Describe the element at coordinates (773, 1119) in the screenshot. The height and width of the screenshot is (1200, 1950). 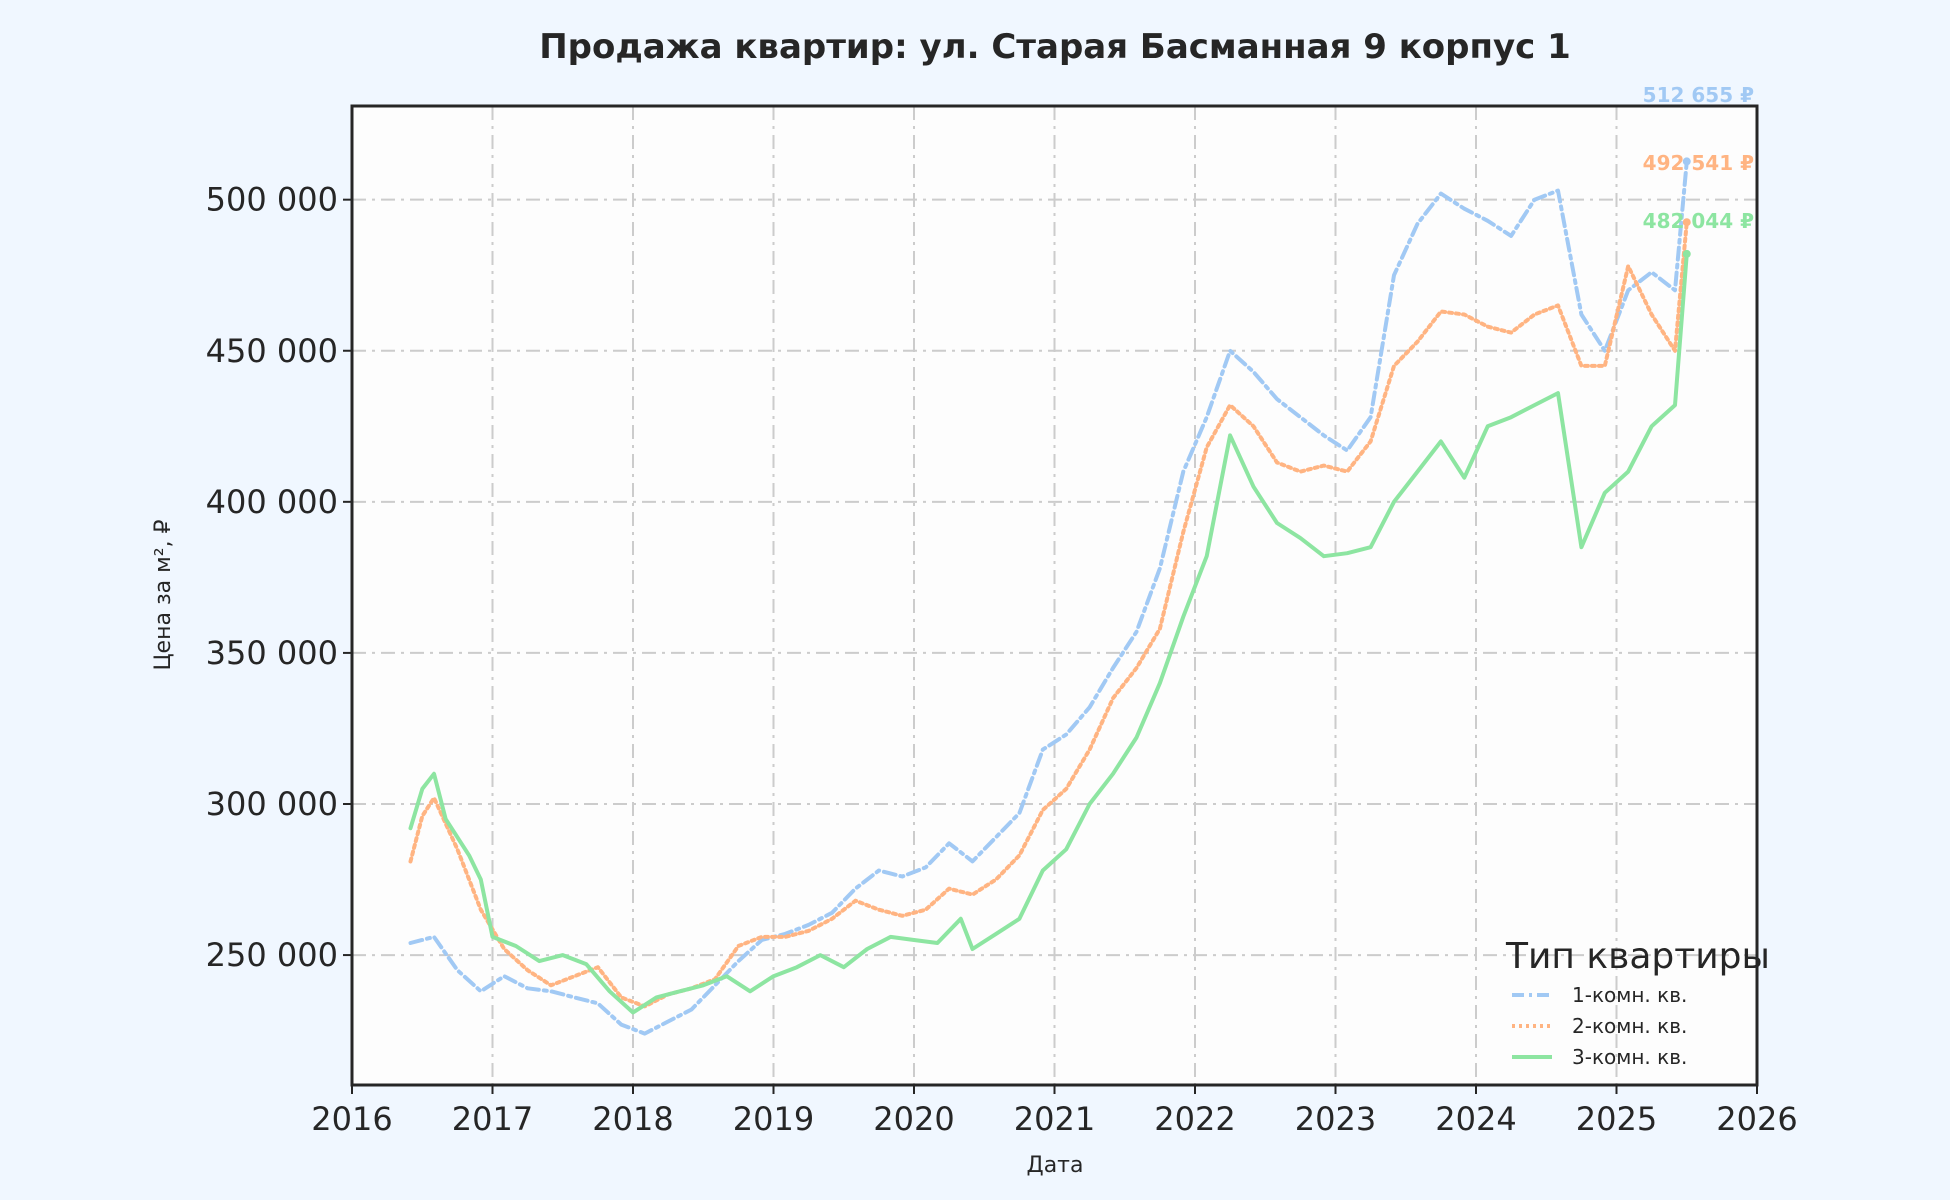
I see `x-tick-label: 2019` at that location.